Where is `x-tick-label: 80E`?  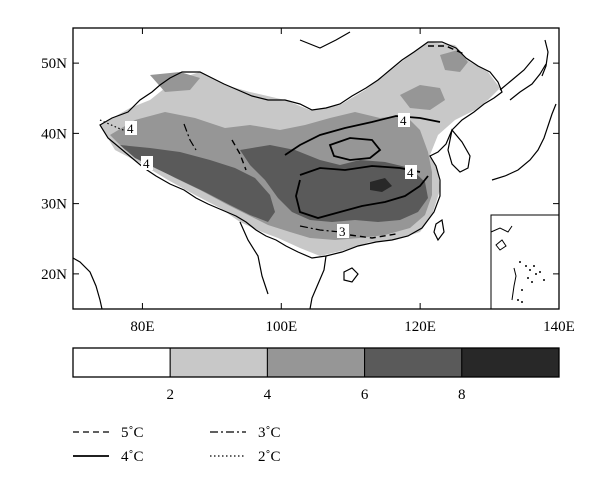 x-tick-label: 80E is located at coordinates (142, 327).